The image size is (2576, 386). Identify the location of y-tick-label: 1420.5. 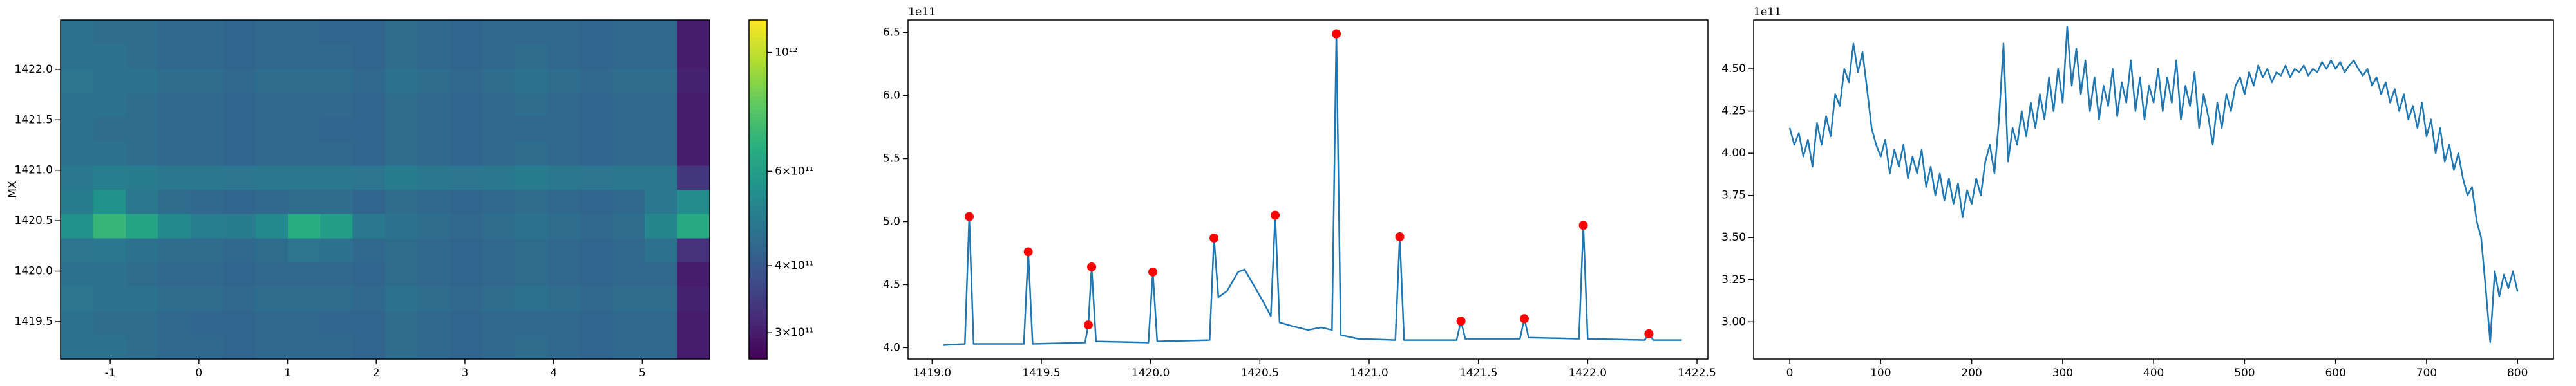
(34, 220).